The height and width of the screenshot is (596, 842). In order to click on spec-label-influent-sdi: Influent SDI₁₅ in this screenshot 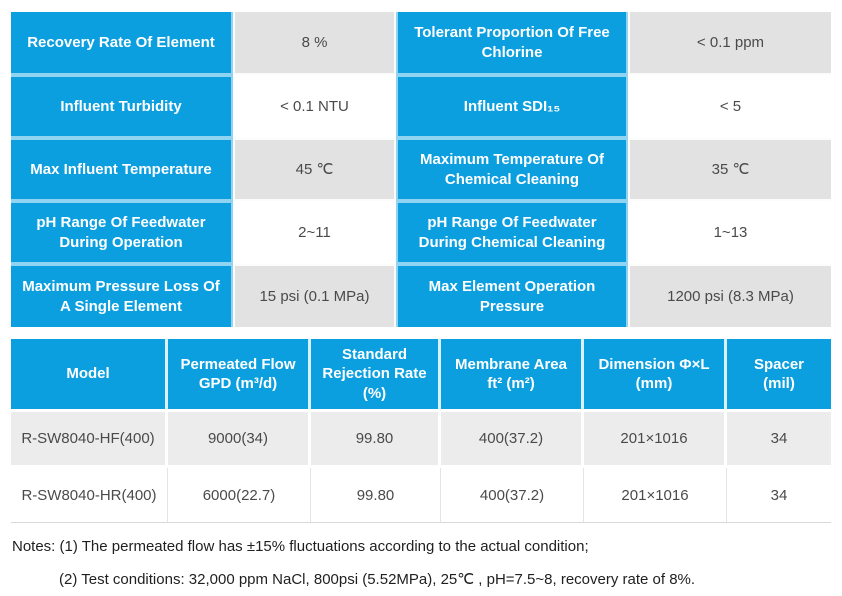, I will do `click(512, 106)`.